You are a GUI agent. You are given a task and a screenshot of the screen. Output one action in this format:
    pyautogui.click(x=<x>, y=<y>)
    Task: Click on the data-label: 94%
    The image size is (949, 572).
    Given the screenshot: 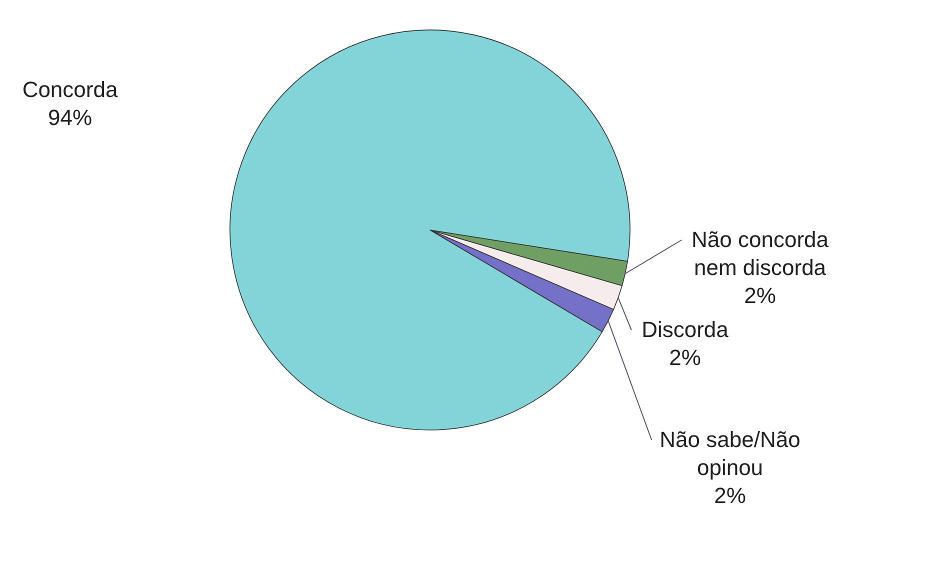 What is the action you would take?
    pyautogui.click(x=70, y=117)
    